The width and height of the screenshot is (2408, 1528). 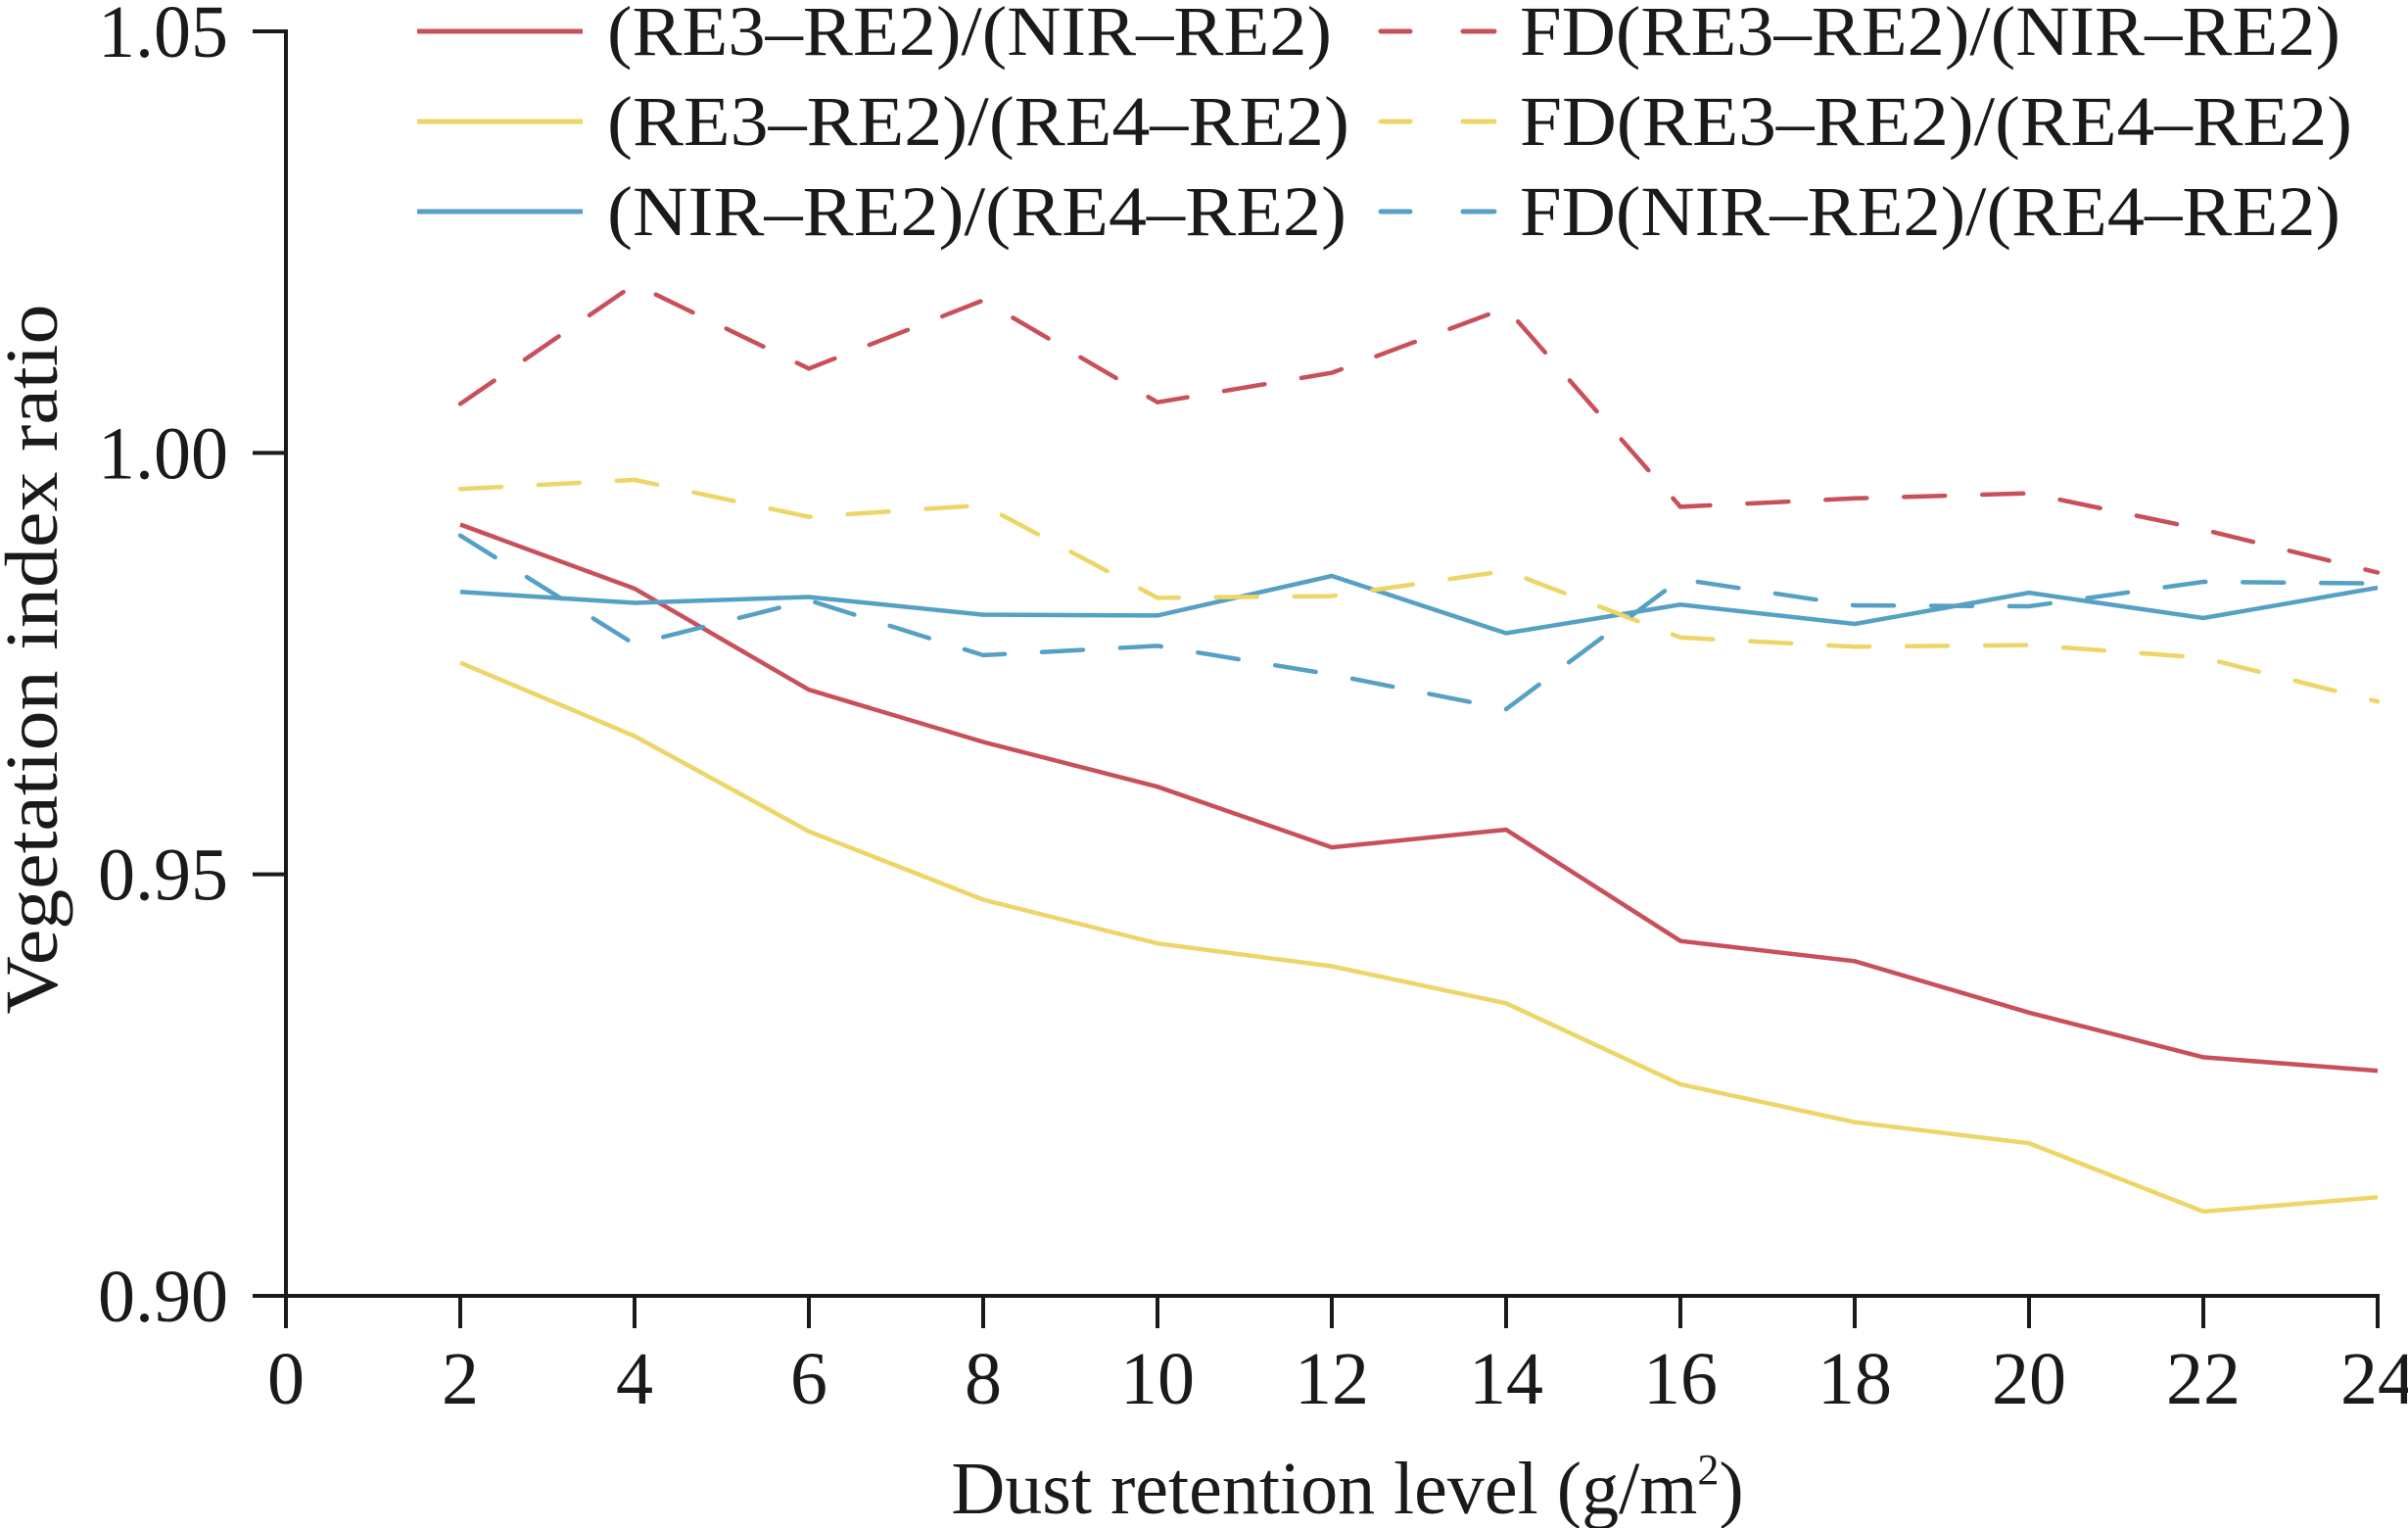 I want to click on series-line-fd-re3-re2-re4-re2, so click(x=1419, y=590).